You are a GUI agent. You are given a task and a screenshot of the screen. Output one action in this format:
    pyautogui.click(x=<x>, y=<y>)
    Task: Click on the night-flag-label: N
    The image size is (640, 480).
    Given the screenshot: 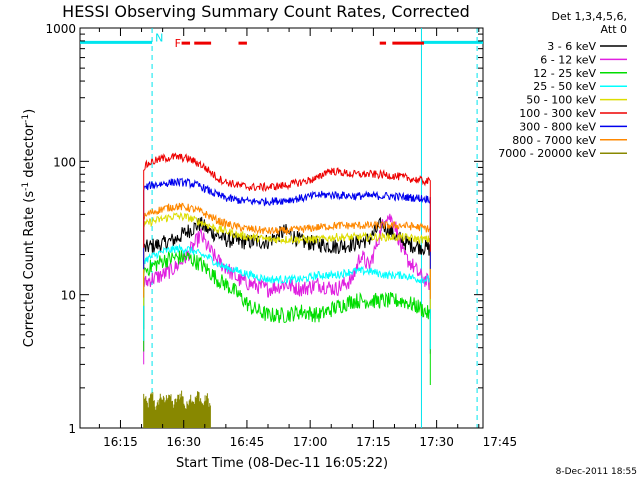 What is the action you would take?
    pyautogui.click(x=159, y=37)
    